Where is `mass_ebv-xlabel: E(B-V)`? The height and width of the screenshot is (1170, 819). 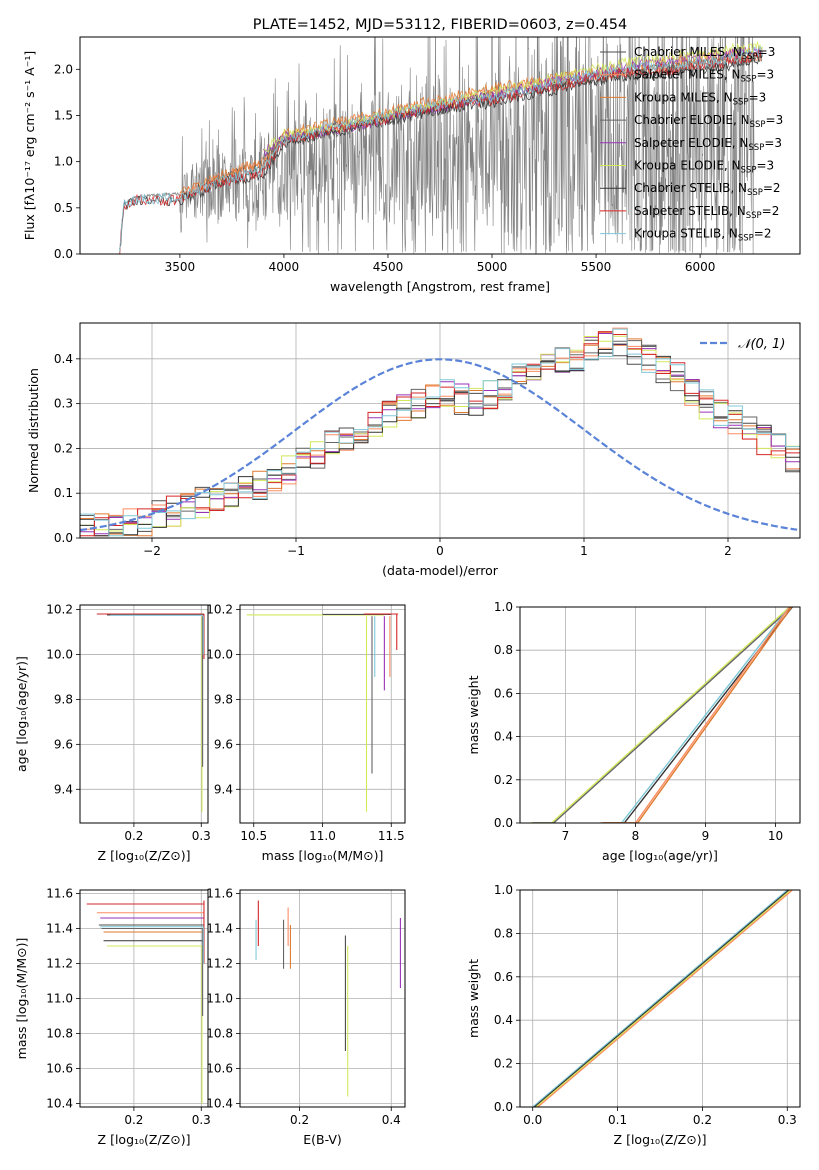 mass_ebv-xlabel: E(B-V) is located at coordinates (322, 1139).